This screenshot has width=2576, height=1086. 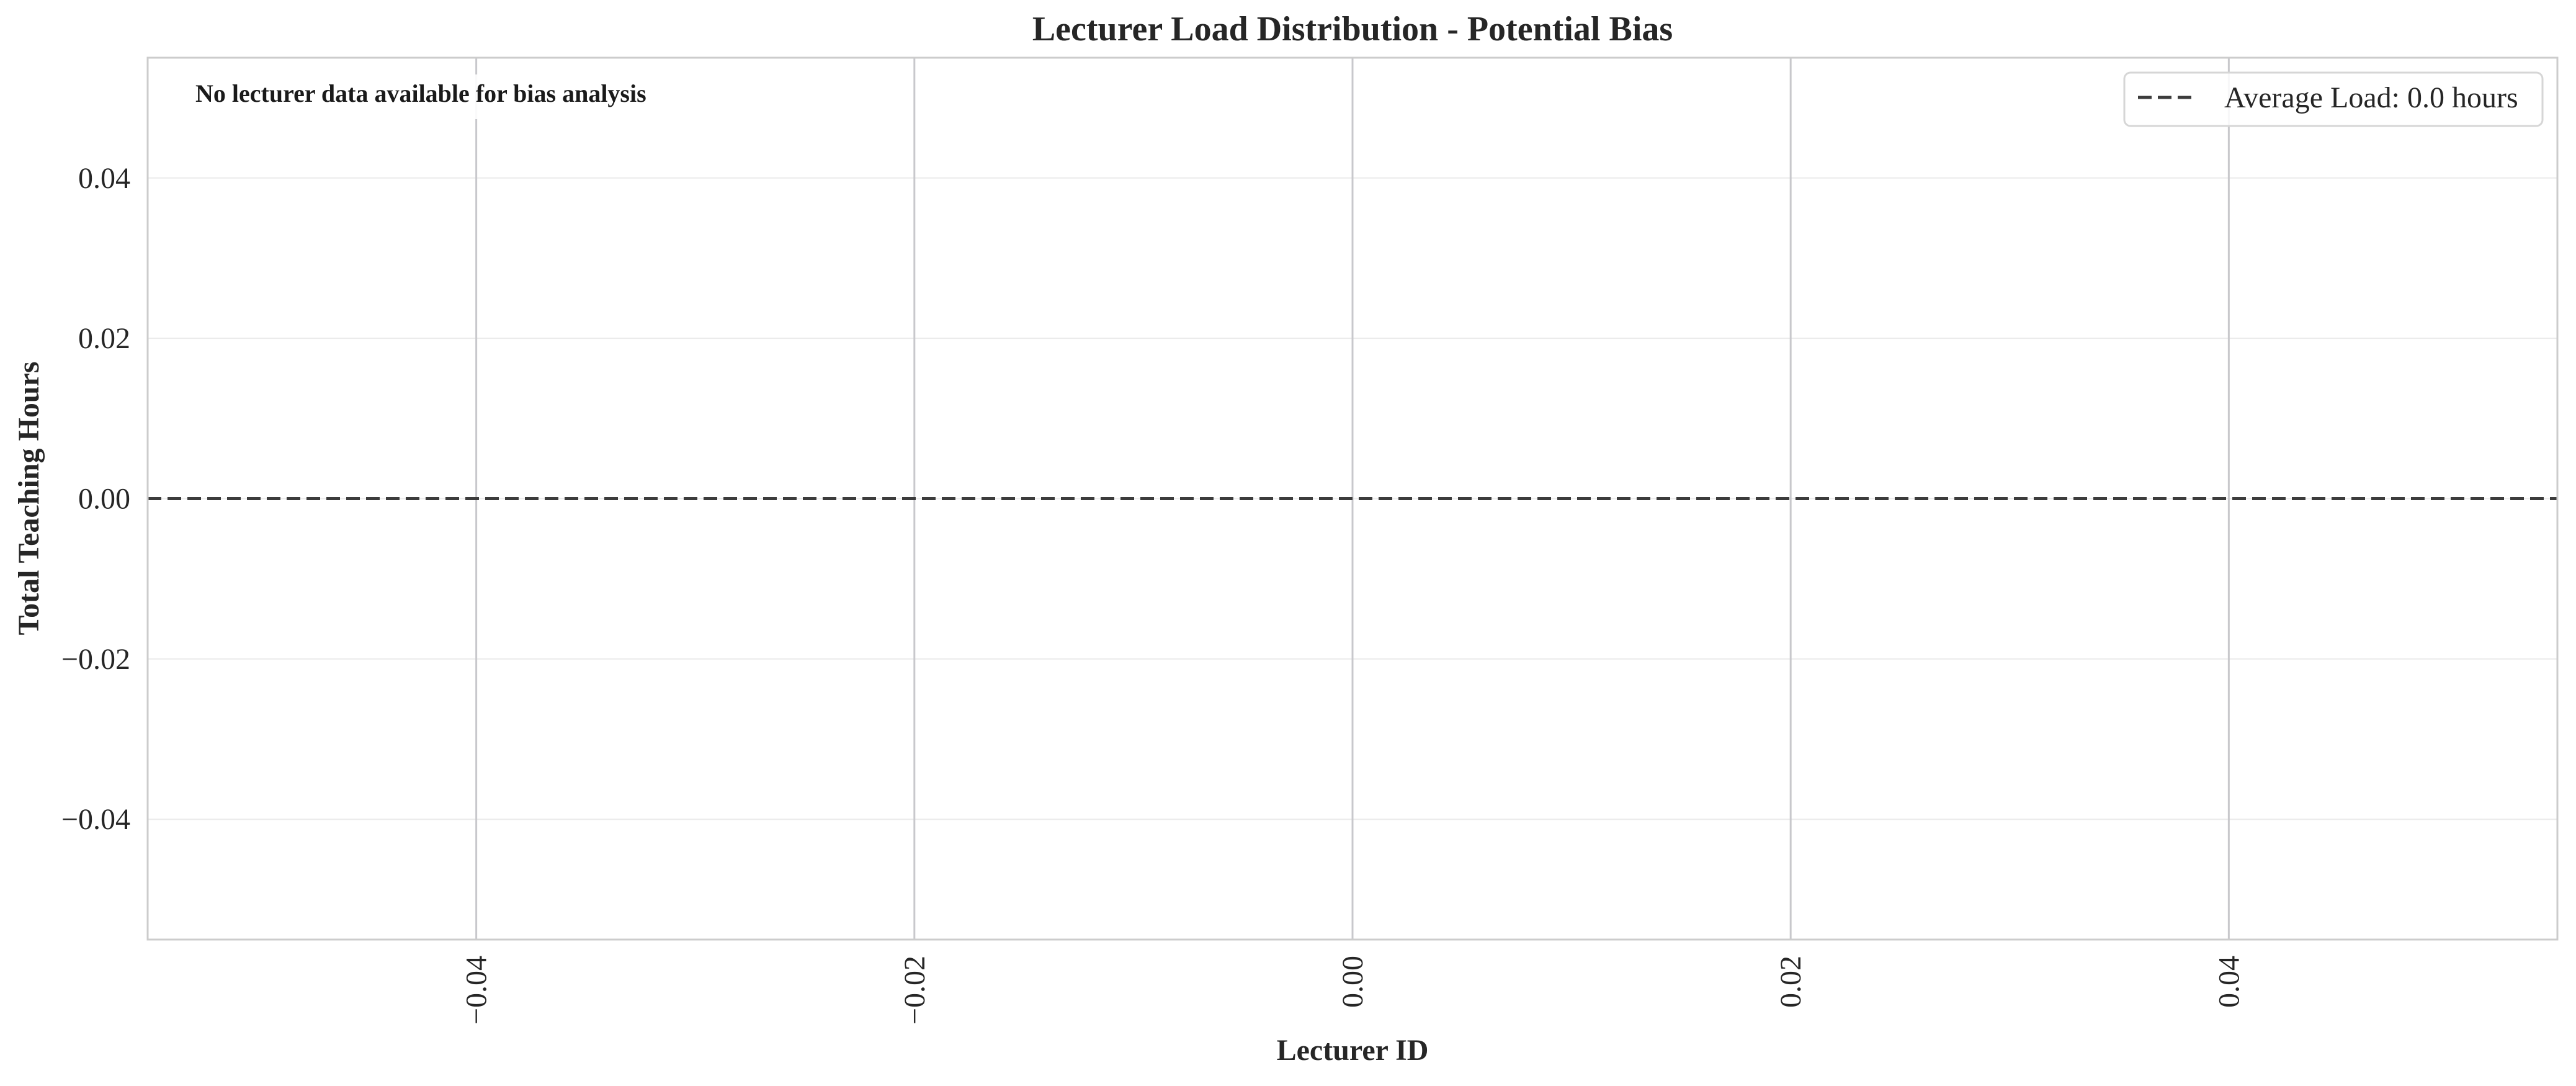 What do you see at coordinates (95, 819) in the screenshot?
I see `y-tick-label: −0.04` at bounding box center [95, 819].